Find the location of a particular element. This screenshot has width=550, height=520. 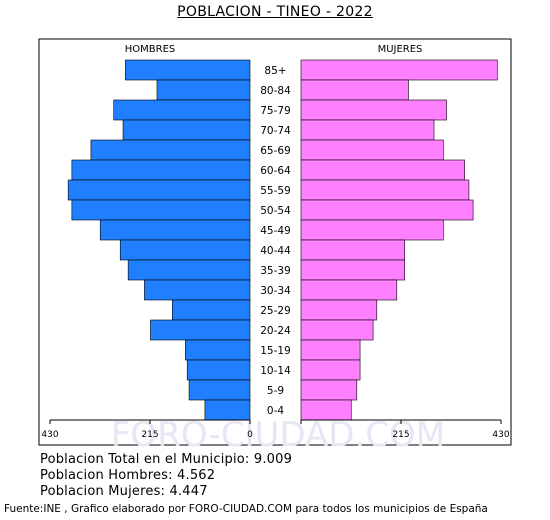

age-label-60-64: 60-64 is located at coordinates (275, 171).